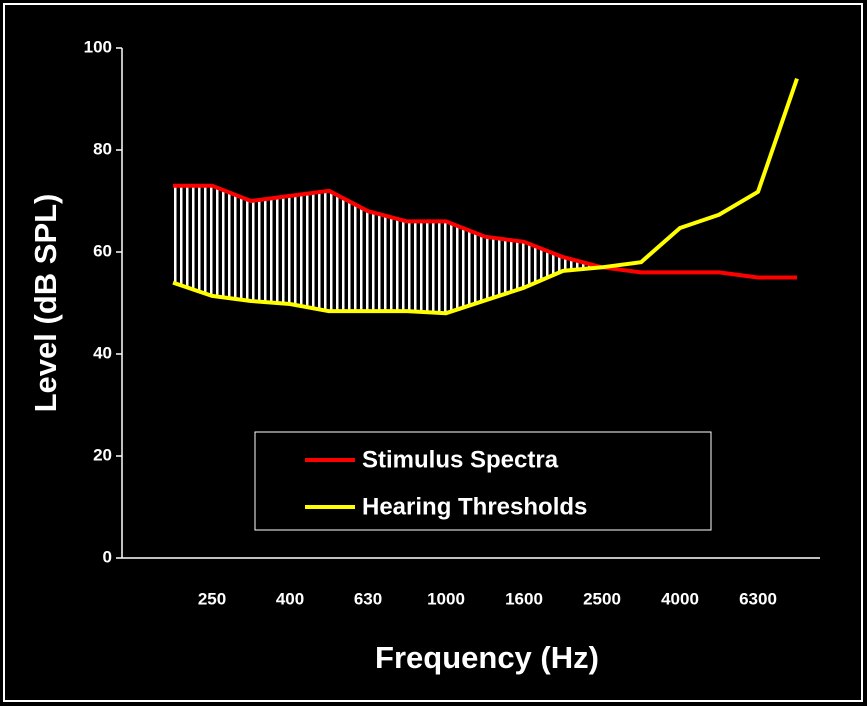 This screenshot has width=867, height=706. What do you see at coordinates (290, 598) in the screenshot?
I see `x-tick-label: 400` at bounding box center [290, 598].